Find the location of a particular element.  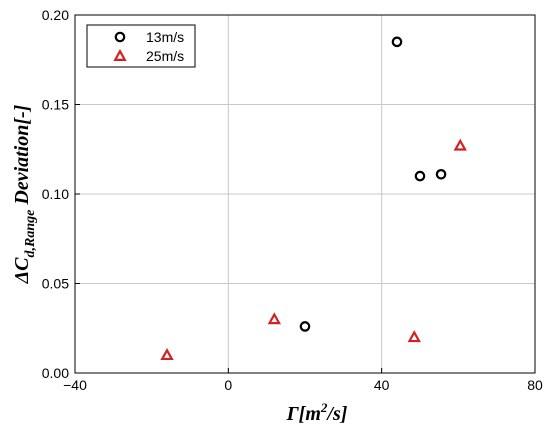

x-tick-label: −40 is located at coordinates (75, 385).